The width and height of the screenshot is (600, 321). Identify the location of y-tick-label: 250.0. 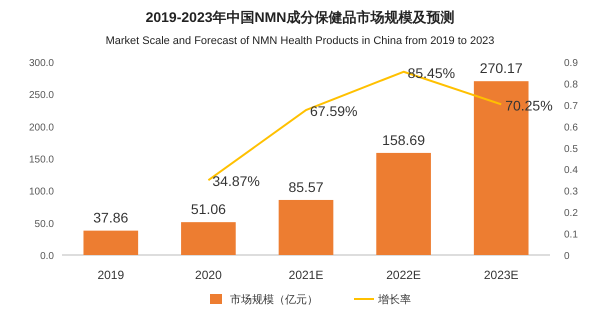
(41, 96).